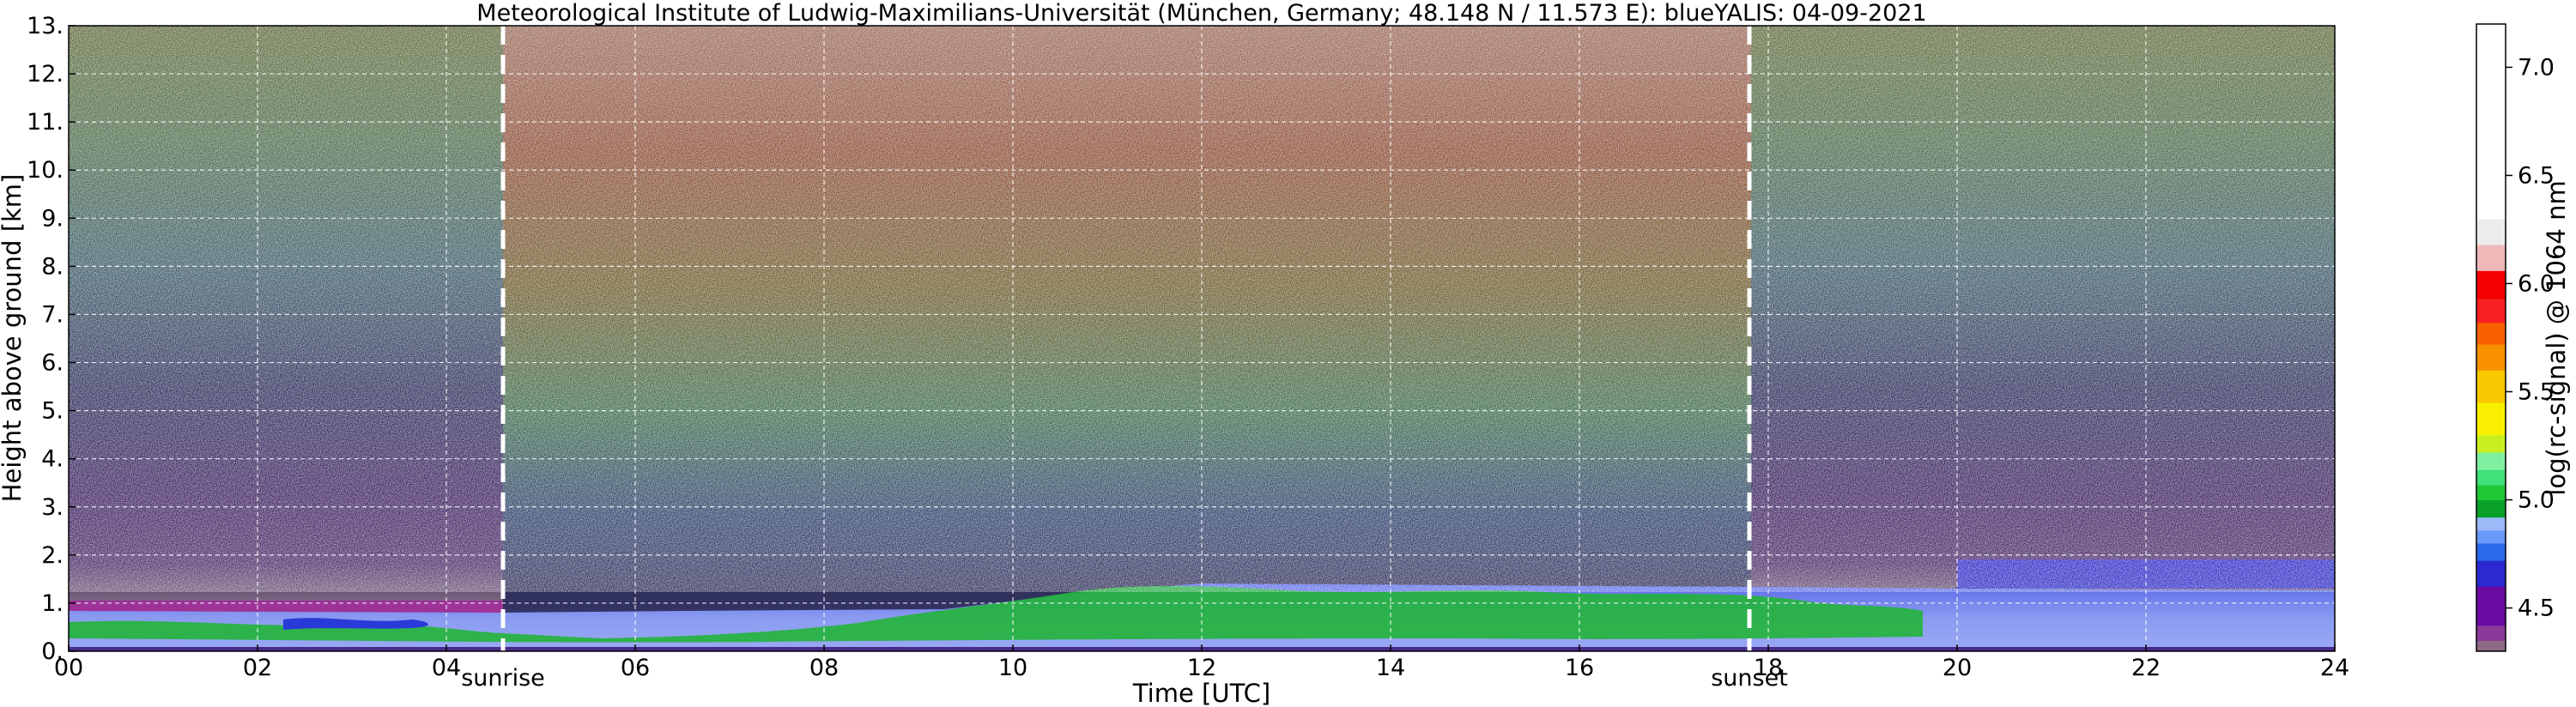  I want to click on y-tick-label: 12., so click(45, 75).